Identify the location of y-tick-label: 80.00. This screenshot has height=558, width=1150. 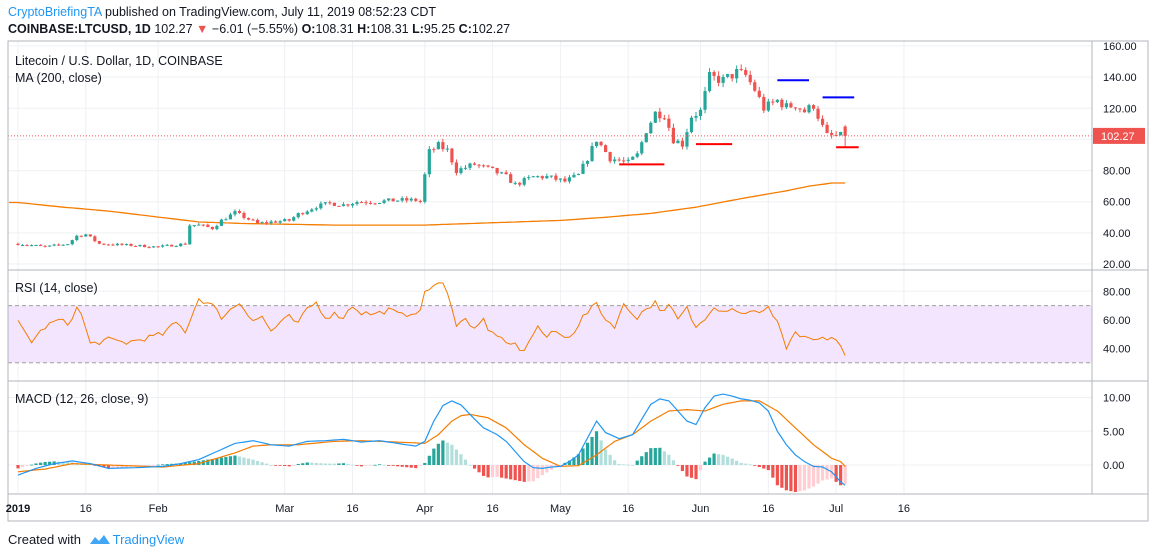
(1117, 292).